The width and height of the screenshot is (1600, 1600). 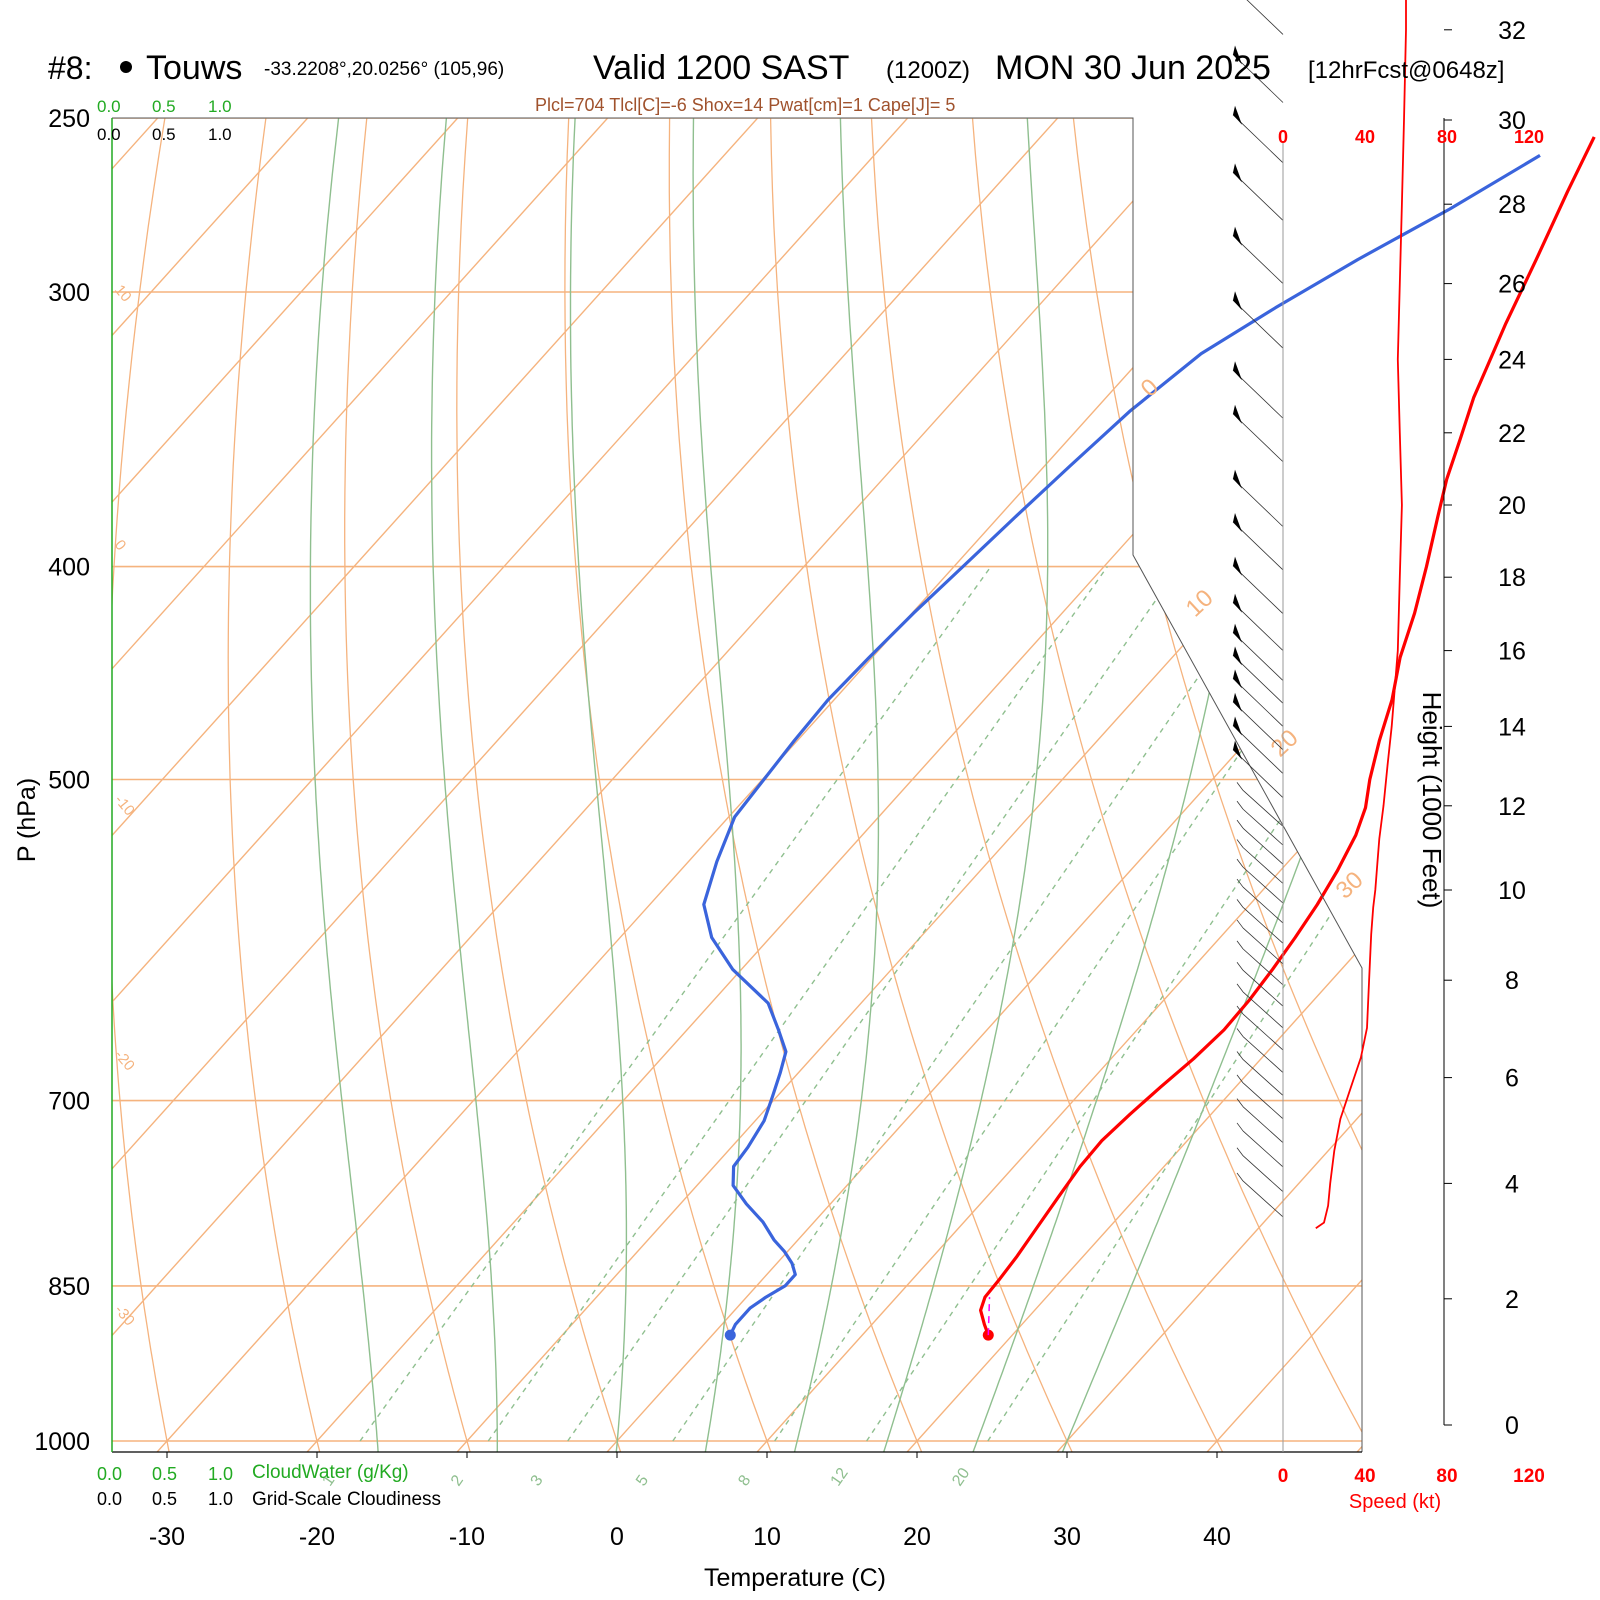 I want to click on cloudiness-tick-top: 1.0, so click(x=220, y=134).